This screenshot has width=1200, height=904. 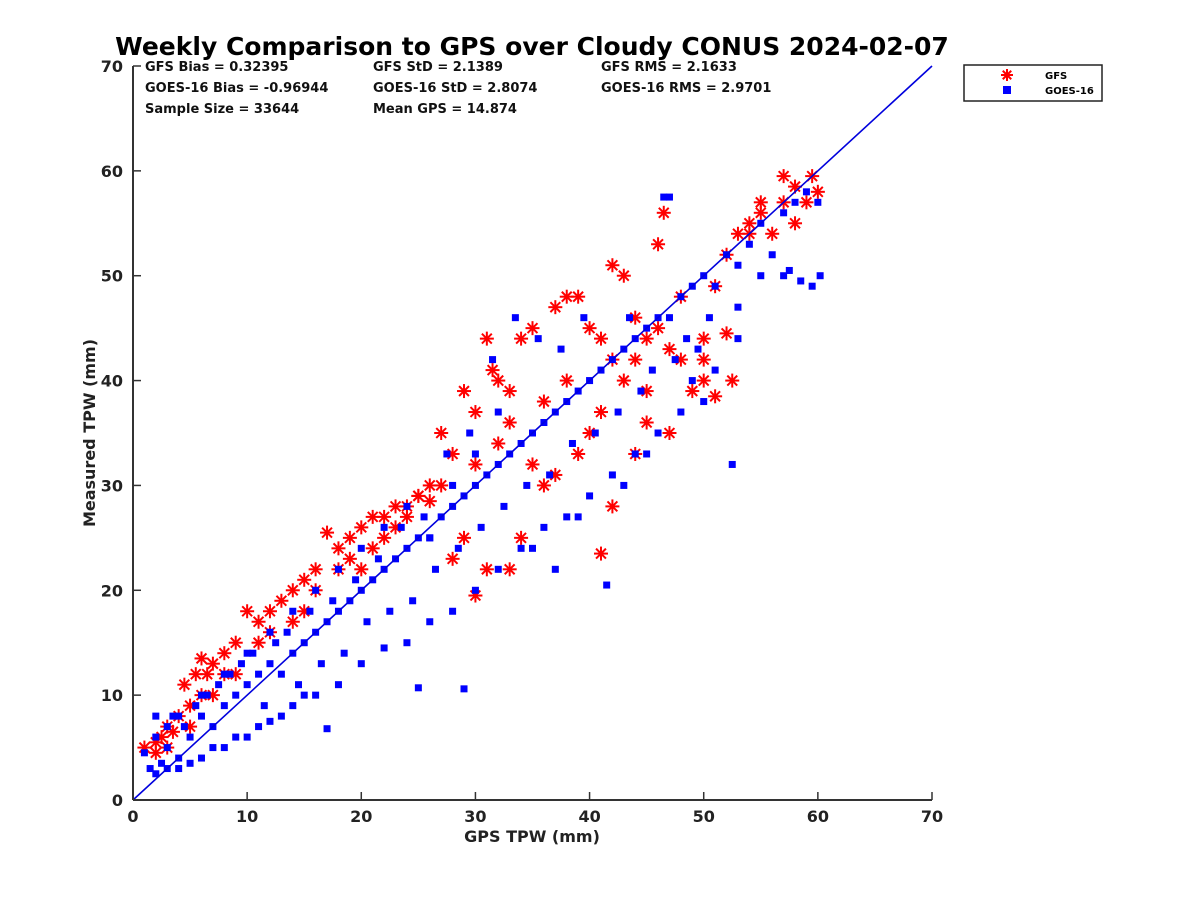 What do you see at coordinates (704, 816) in the screenshot?
I see `x-tick-label: 50` at bounding box center [704, 816].